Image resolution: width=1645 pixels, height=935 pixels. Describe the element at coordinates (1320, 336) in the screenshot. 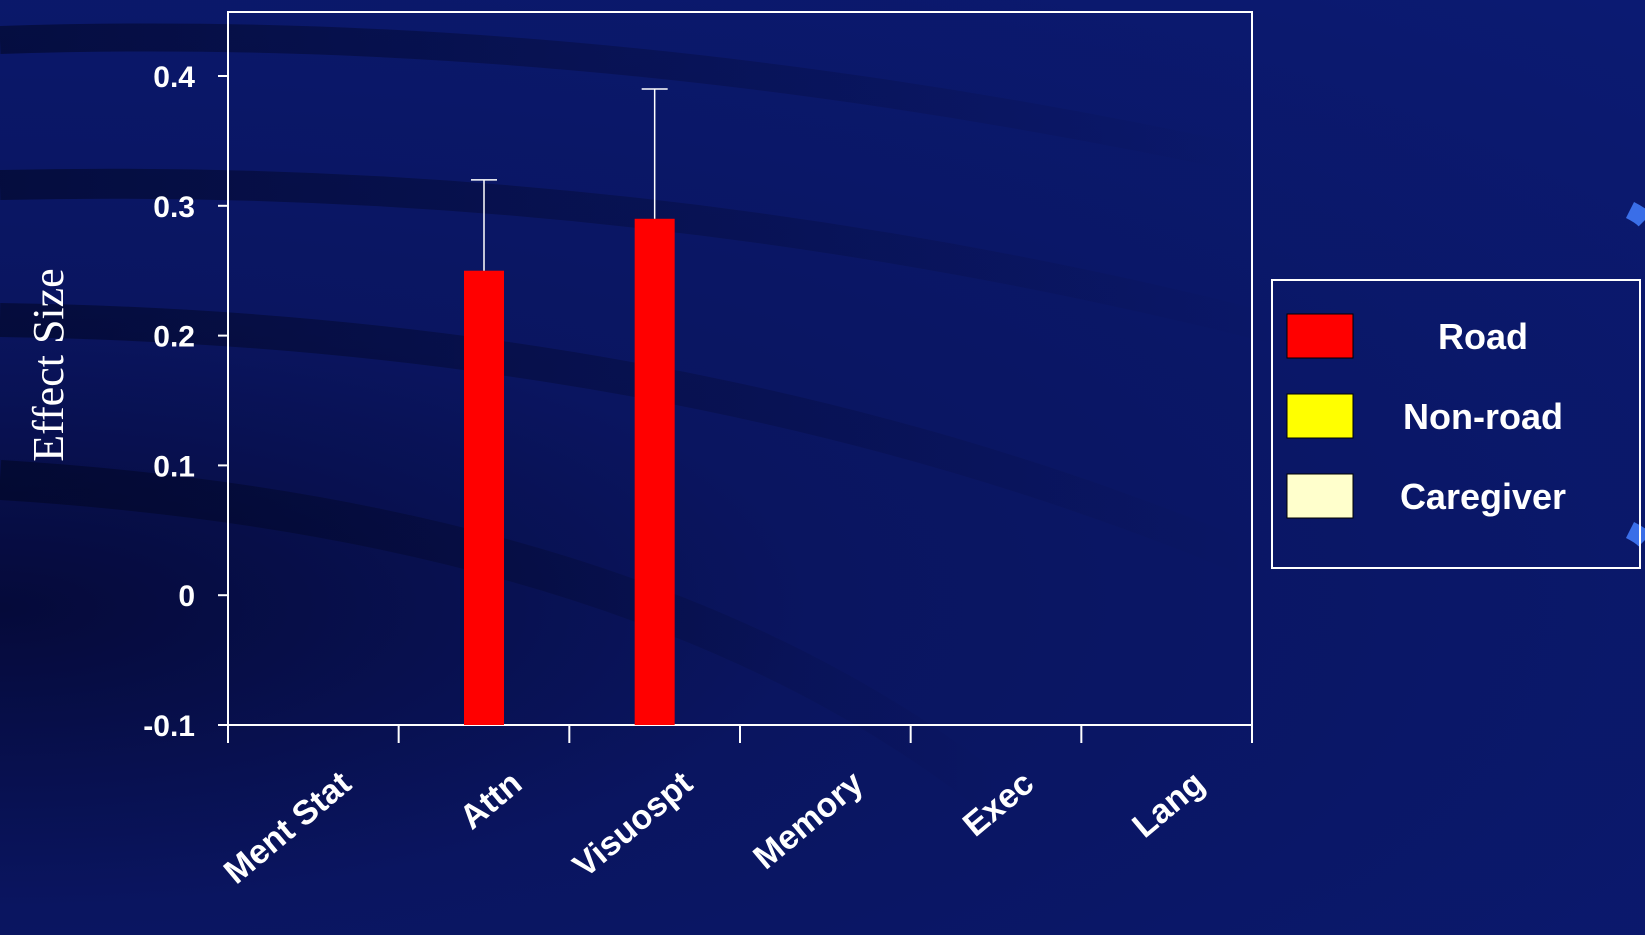

I see `legend-swatch-road` at that location.